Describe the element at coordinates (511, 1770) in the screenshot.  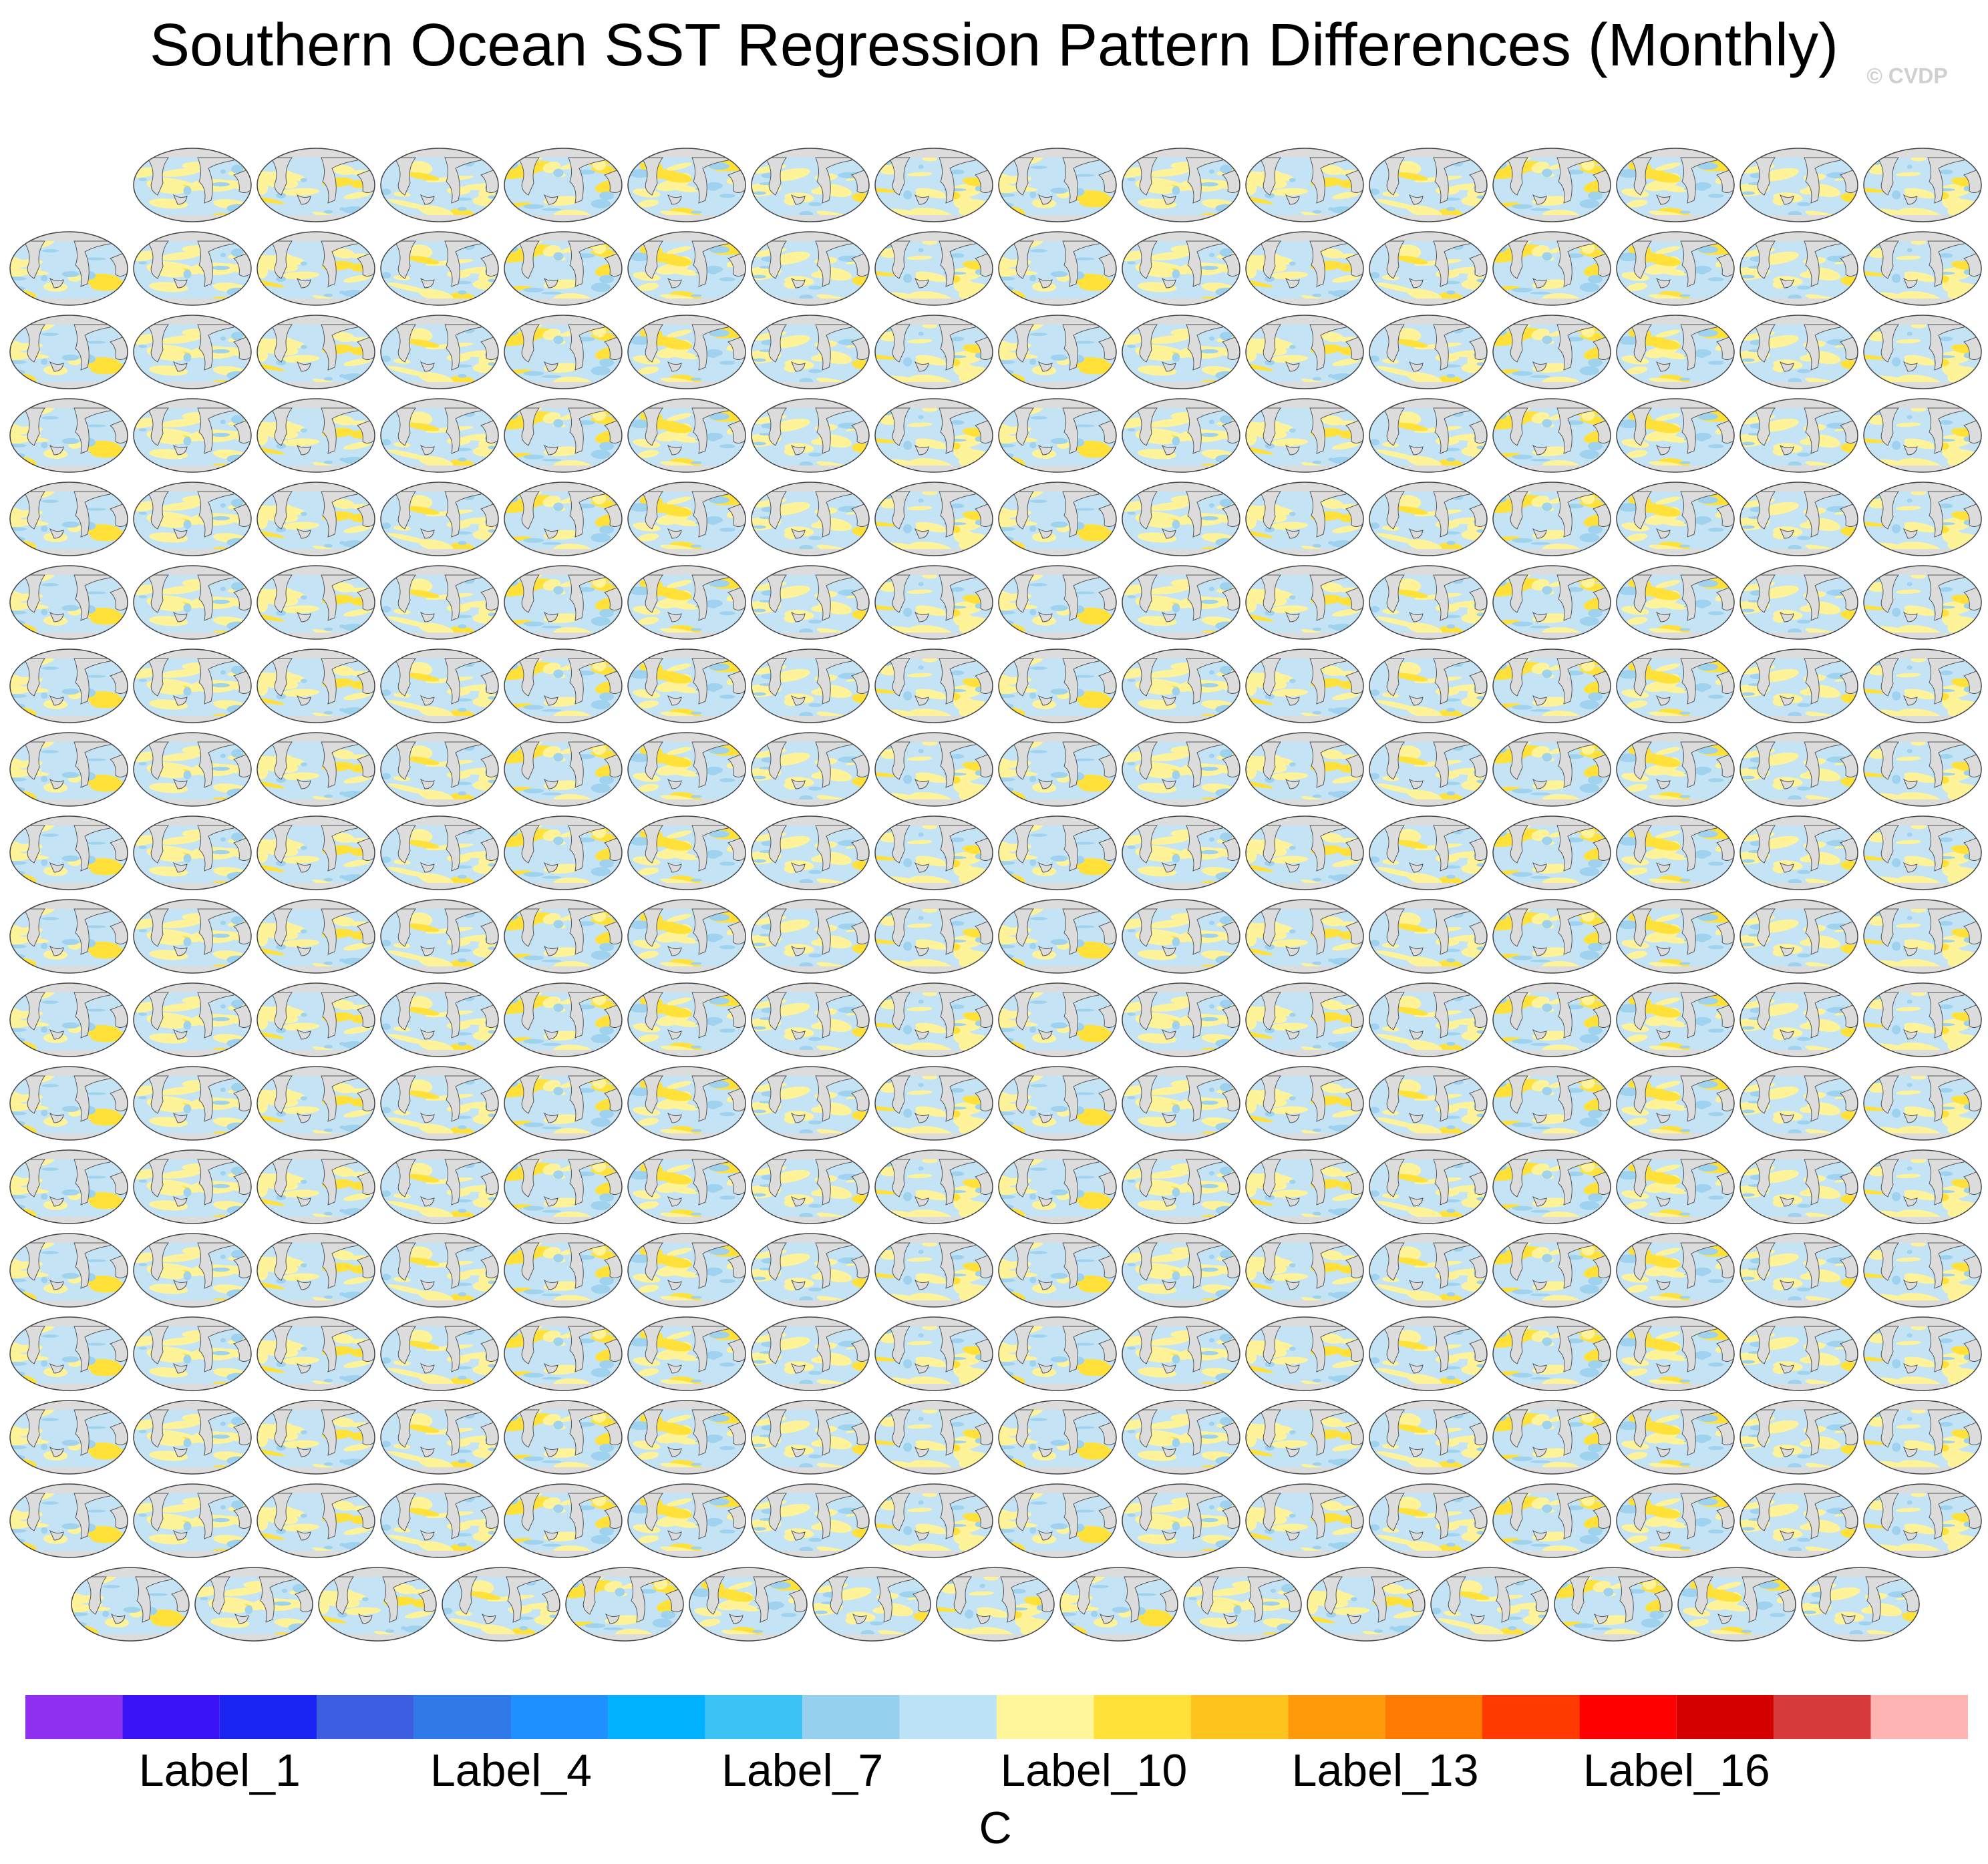
I see `colorbar-label: Label_4` at that location.